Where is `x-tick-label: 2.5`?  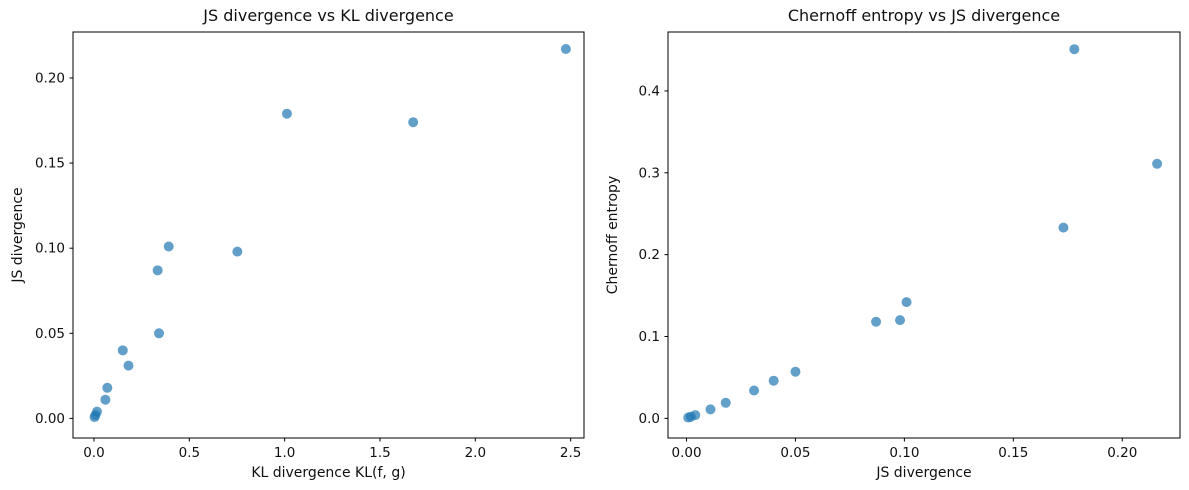 x-tick-label: 2.5 is located at coordinates (570, 453).